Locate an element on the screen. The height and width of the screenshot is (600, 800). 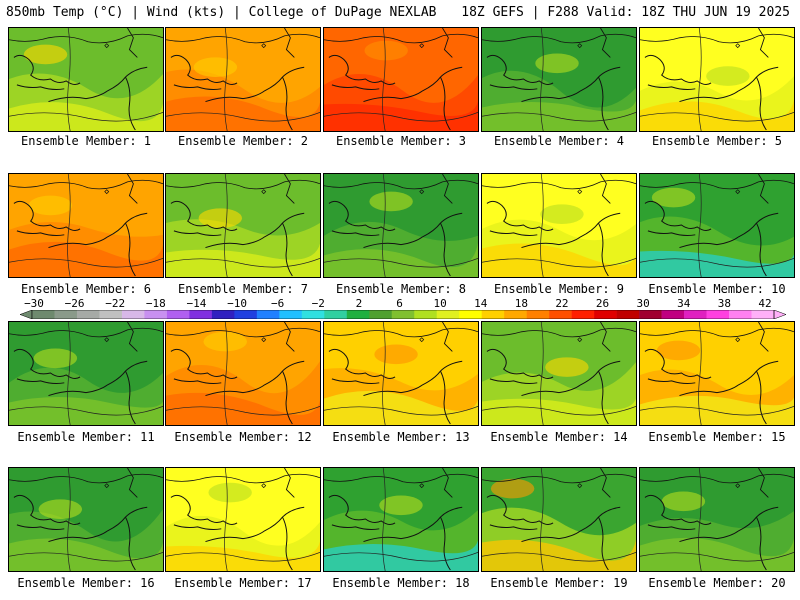
colorbar-tick-label: 6 is located at coordinates (399, 303).